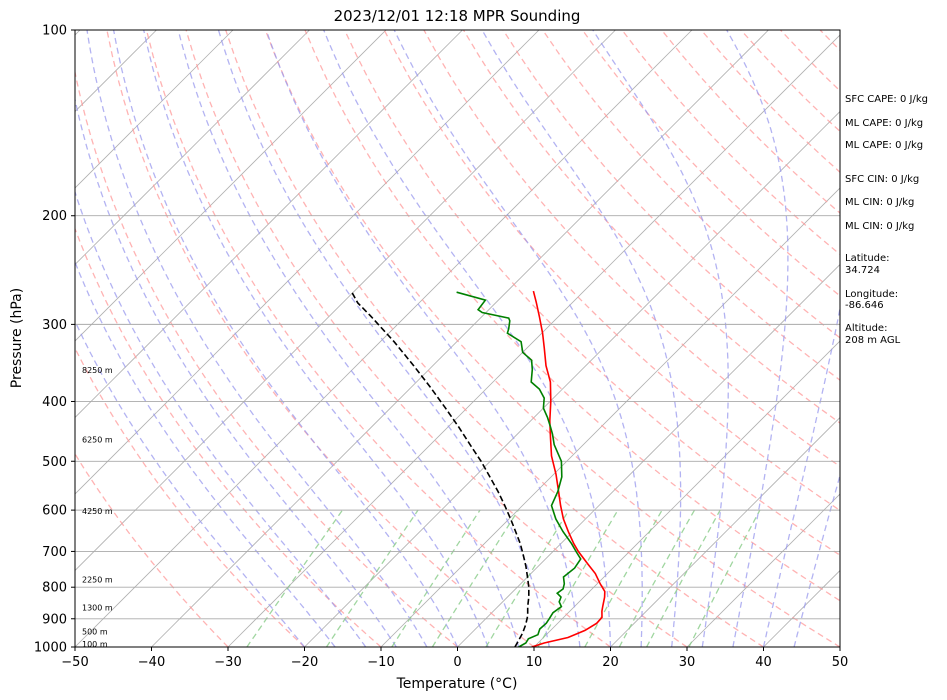 Image resolution: width=947 pixels, height=700 pixels. What do you see at coordinates (95, 631) in the screenshot?
I see `height-label: 500 m` at bounding box center [95, 631].